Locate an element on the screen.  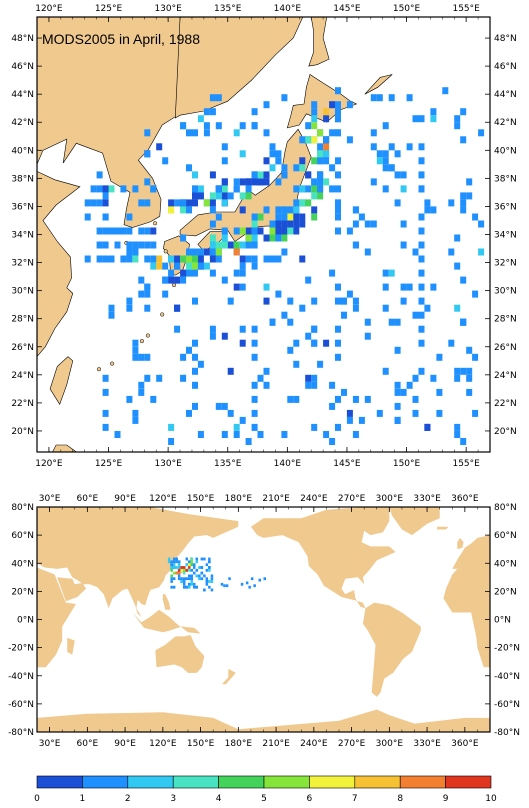
x-tick-label-bottom: 150°E is located at coordinates (407, 464).